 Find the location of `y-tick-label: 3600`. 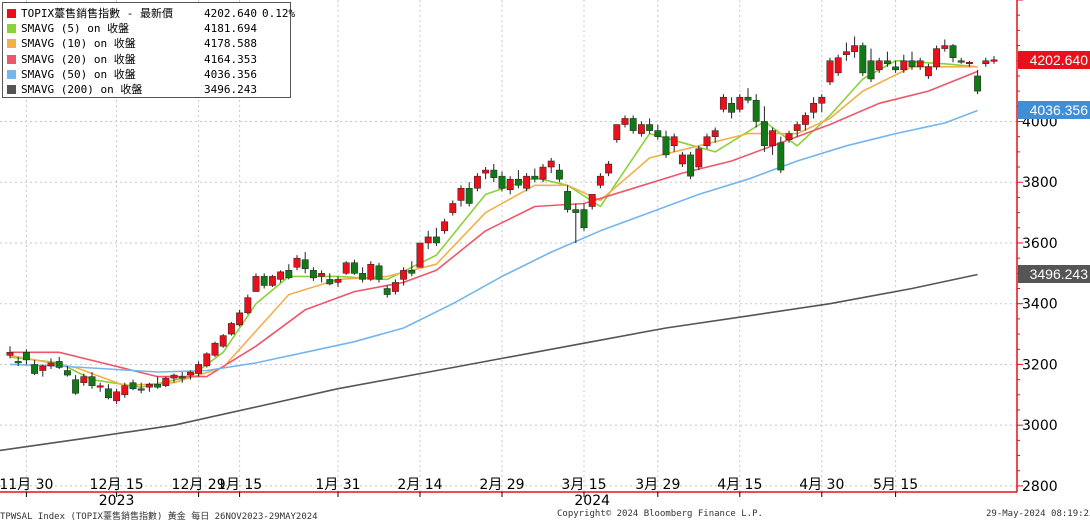

y-tick-label: 3600 is located at coordinates (1040, 244).